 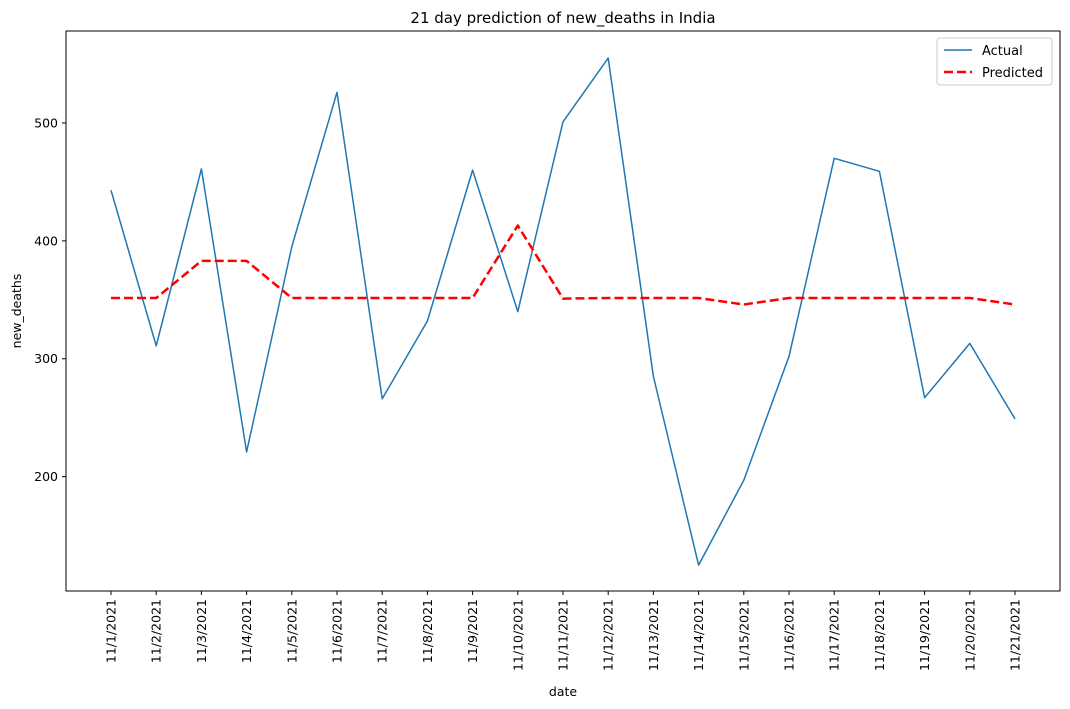 What do you see at coordinates (382, 631) in the screenshot?
I see `x-tick-label: 11/7/2021` at bounding box center [382, 631].